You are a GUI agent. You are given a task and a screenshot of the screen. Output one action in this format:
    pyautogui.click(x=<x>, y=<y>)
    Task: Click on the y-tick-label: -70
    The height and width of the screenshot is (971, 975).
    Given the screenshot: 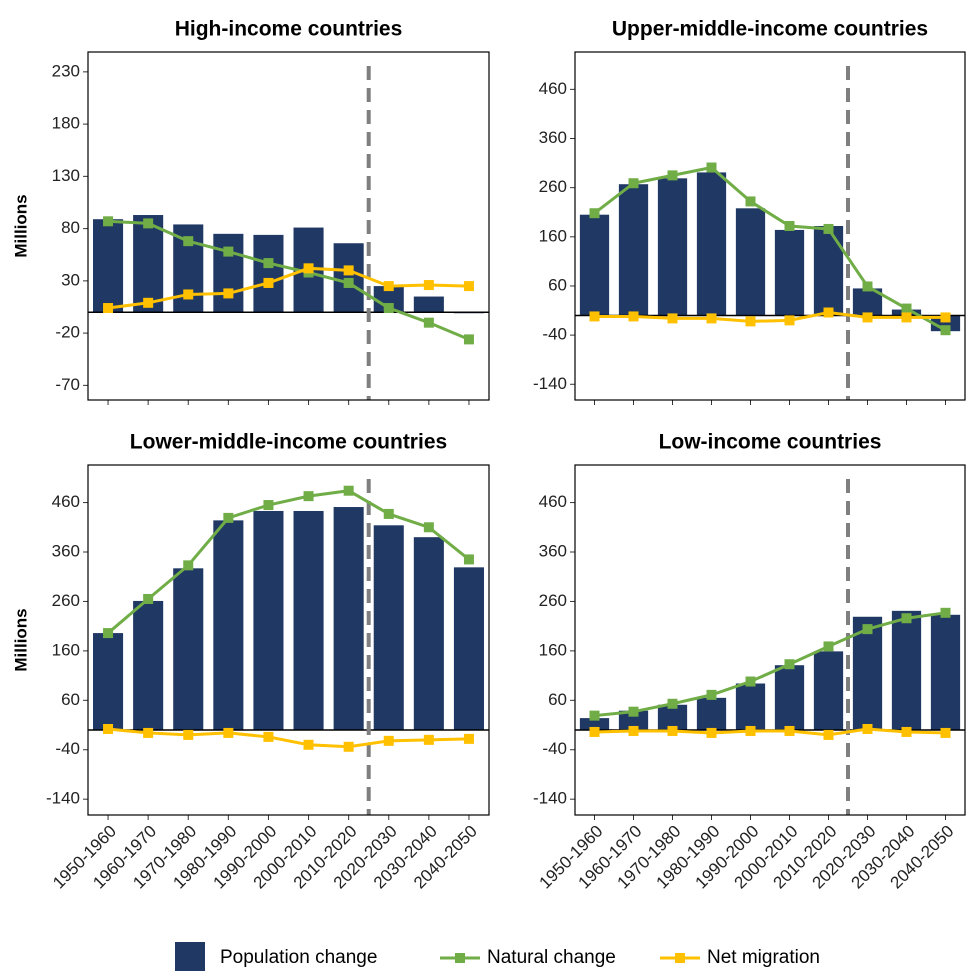 What is the action you would take?
    pyautogui.click(x=67, y=384)
    